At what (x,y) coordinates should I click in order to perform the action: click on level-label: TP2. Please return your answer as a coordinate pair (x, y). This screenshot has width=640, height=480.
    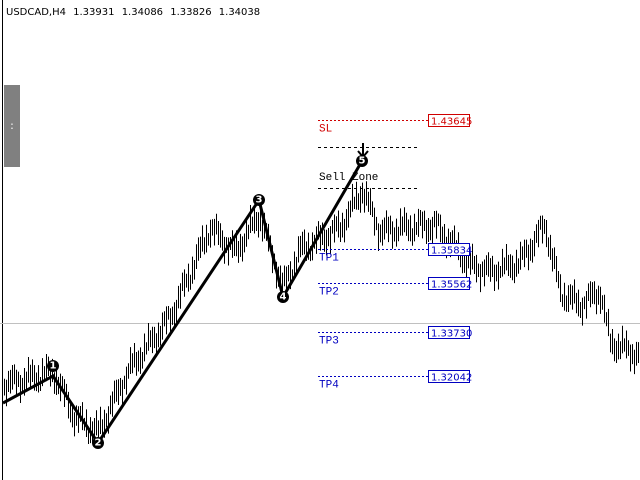
    Looking at the image, I should click on (329, 293).